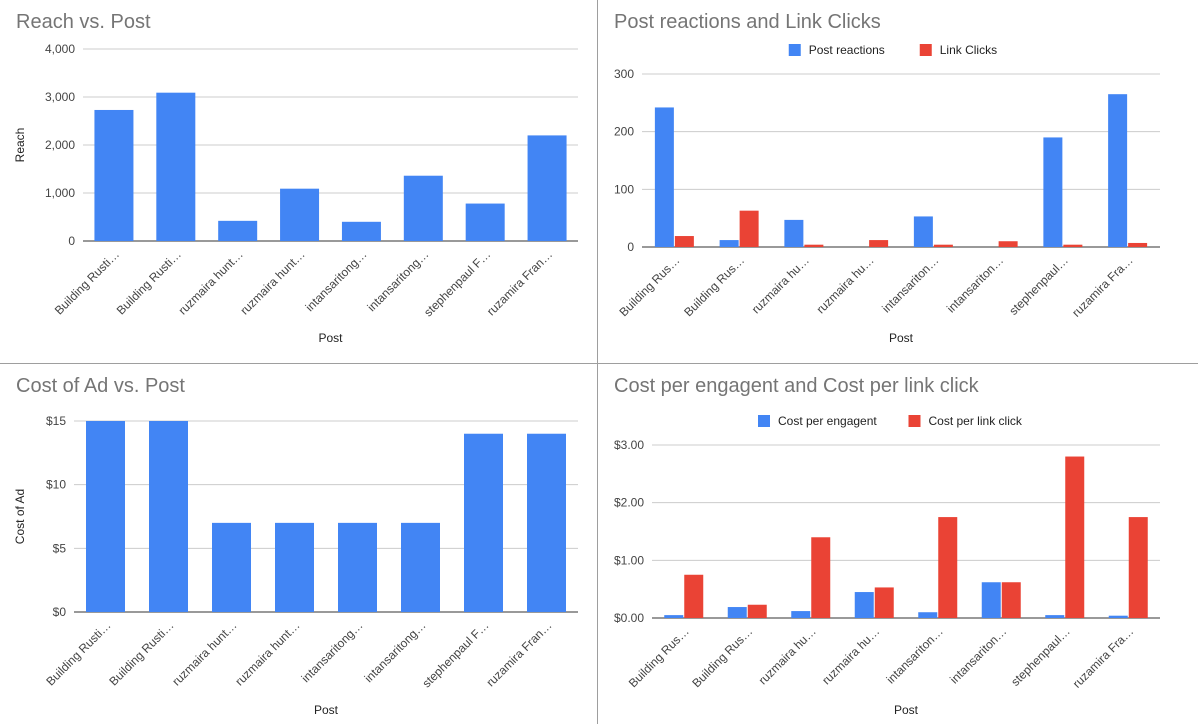  Describe the element at coordinates (629, 560) in the screenshot. I see `y-tick-label: $1.00` at that location.